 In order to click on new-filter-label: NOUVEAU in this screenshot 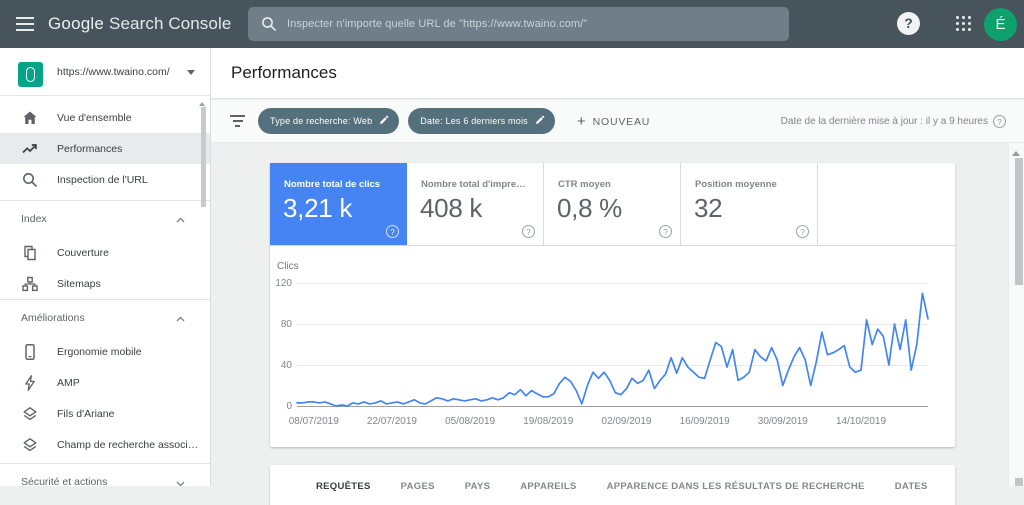, I will do `click(621, 121)`.